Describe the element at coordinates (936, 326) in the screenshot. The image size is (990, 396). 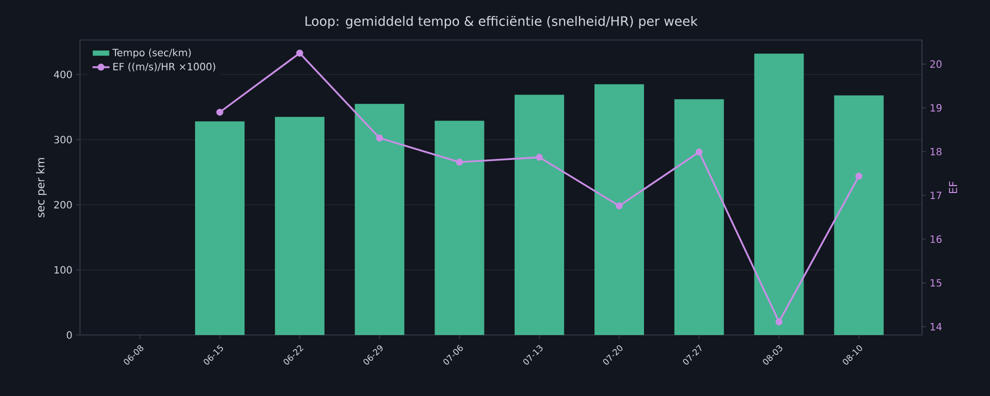
I see `y2-tick-label: 14` at that location.